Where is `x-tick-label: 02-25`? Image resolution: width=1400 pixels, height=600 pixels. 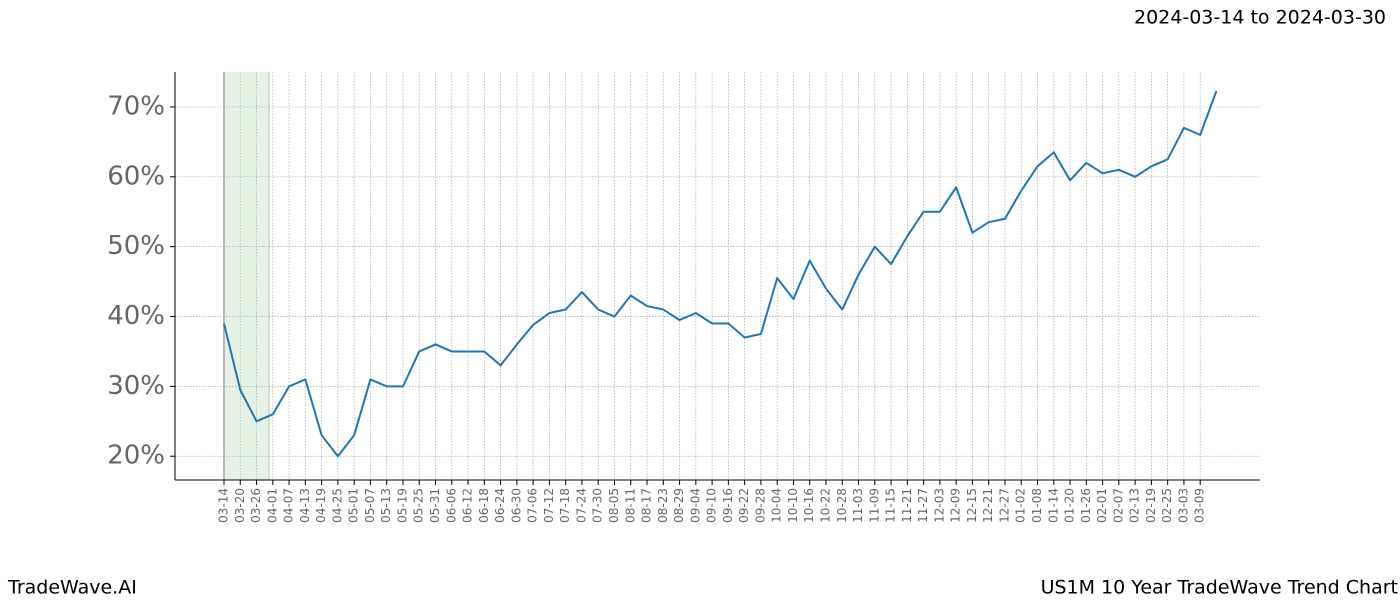
x-tick-label: 02-25 is located at coordinates (1167, 505).